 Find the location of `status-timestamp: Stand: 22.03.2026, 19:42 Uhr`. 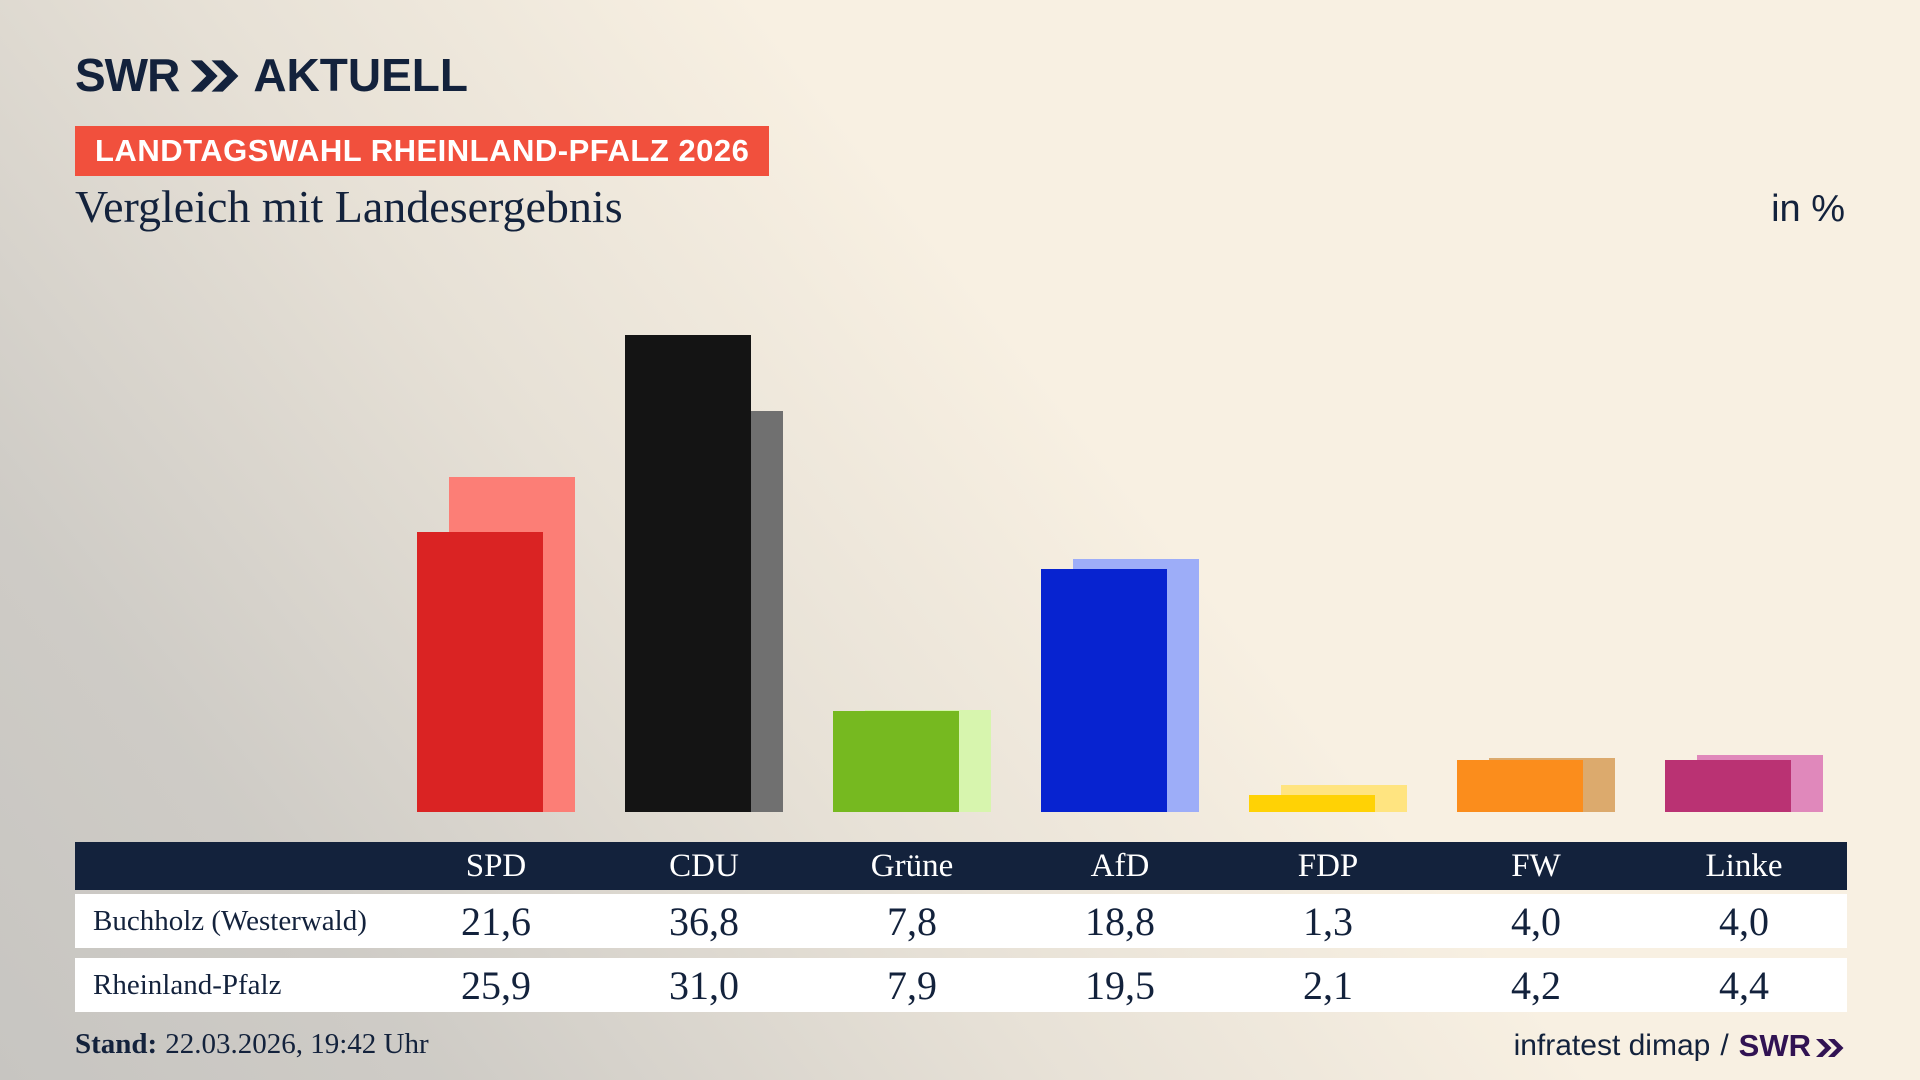

status-timestamp: Stand: 22.03.2026, 19:42 Uhr is located at coordinates (252, 1044).